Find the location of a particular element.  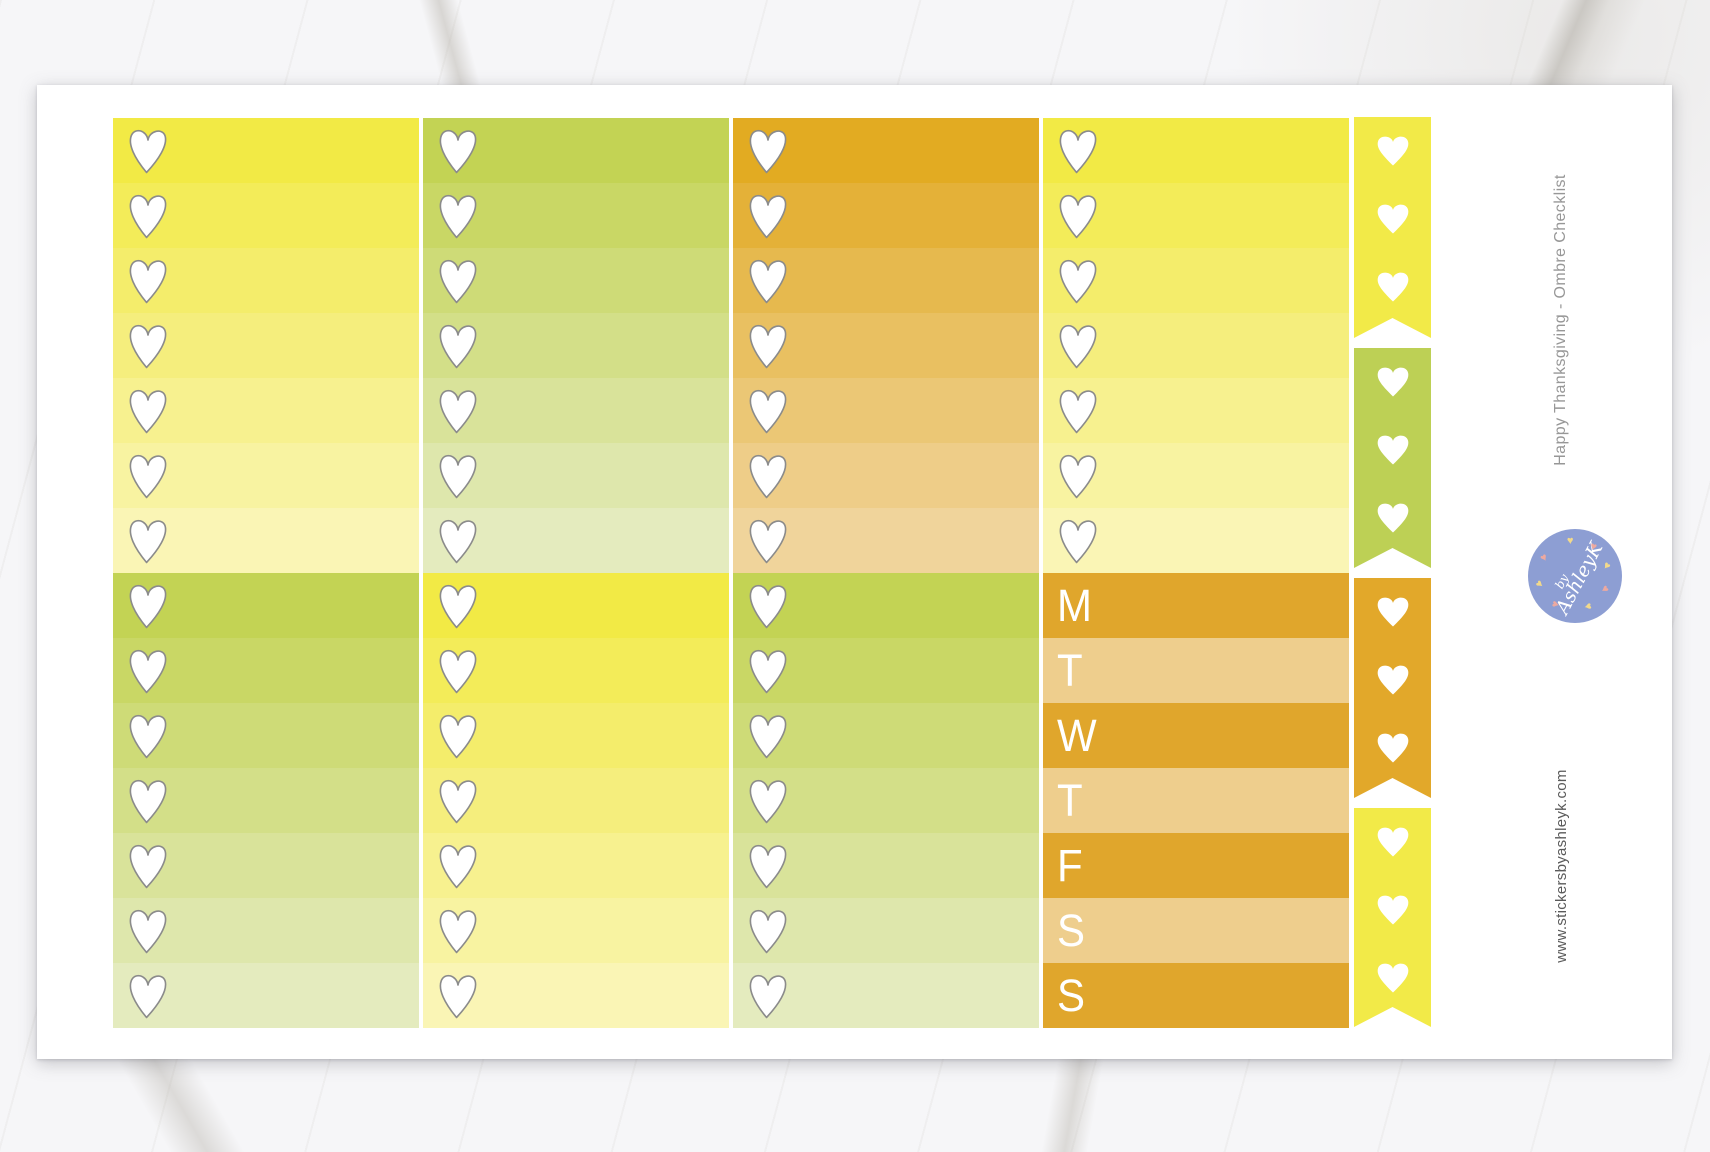

day-letter: S is located at coordinates (1071, 995).